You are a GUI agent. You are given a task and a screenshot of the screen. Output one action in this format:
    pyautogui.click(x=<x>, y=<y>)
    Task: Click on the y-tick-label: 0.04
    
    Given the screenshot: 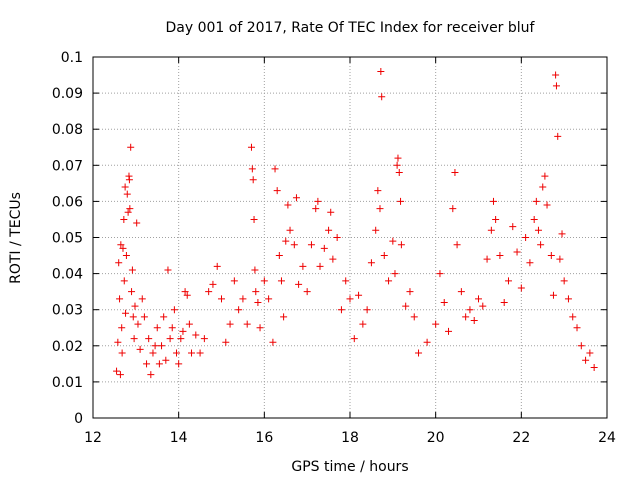 What is the action you would take?
    pyautogui.click(x=67, y=275)
    